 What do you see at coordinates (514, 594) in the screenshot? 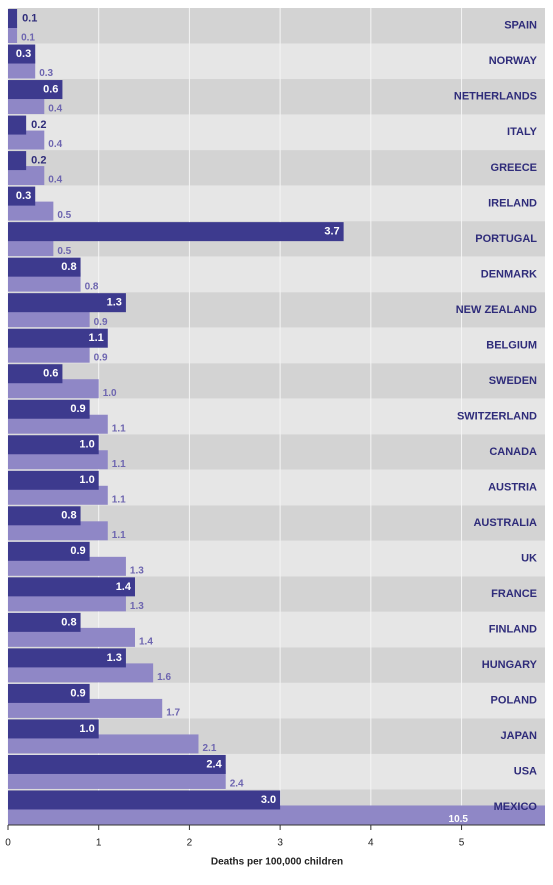
I see `category-label: FRANCE` at bounding box center [514, 594].